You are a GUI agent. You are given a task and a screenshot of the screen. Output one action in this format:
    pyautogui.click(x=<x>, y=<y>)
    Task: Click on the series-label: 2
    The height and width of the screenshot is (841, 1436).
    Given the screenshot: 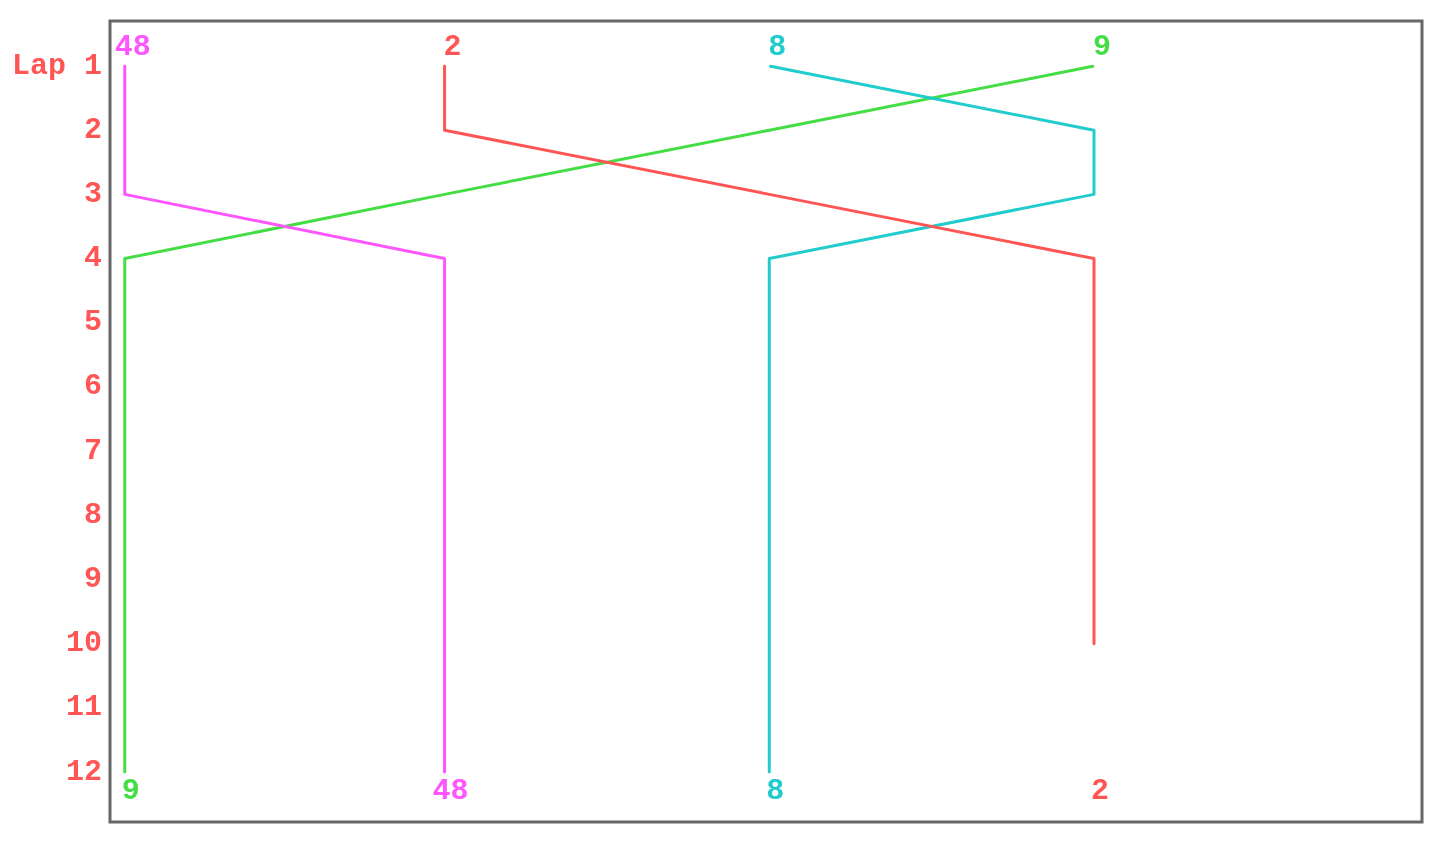 What is the action you would take?
    pyautogui.click(x=452, y=46)
    